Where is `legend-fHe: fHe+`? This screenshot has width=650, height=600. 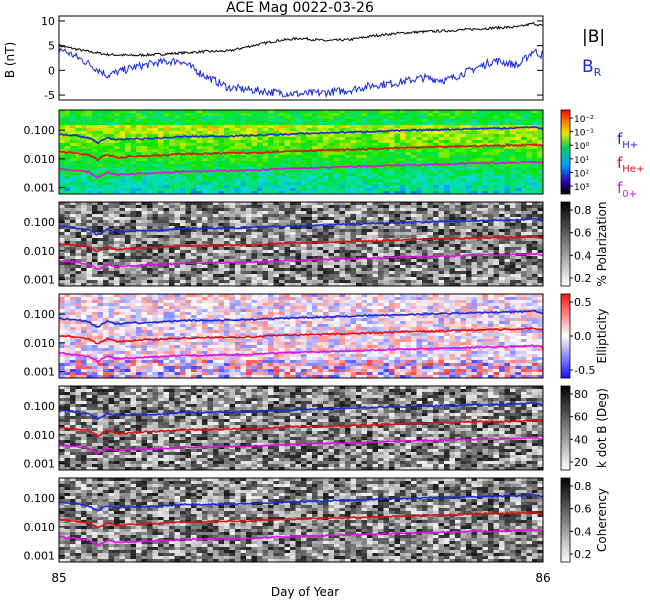 legend-fHe: fHe+ is located at coordinates (630, 164).